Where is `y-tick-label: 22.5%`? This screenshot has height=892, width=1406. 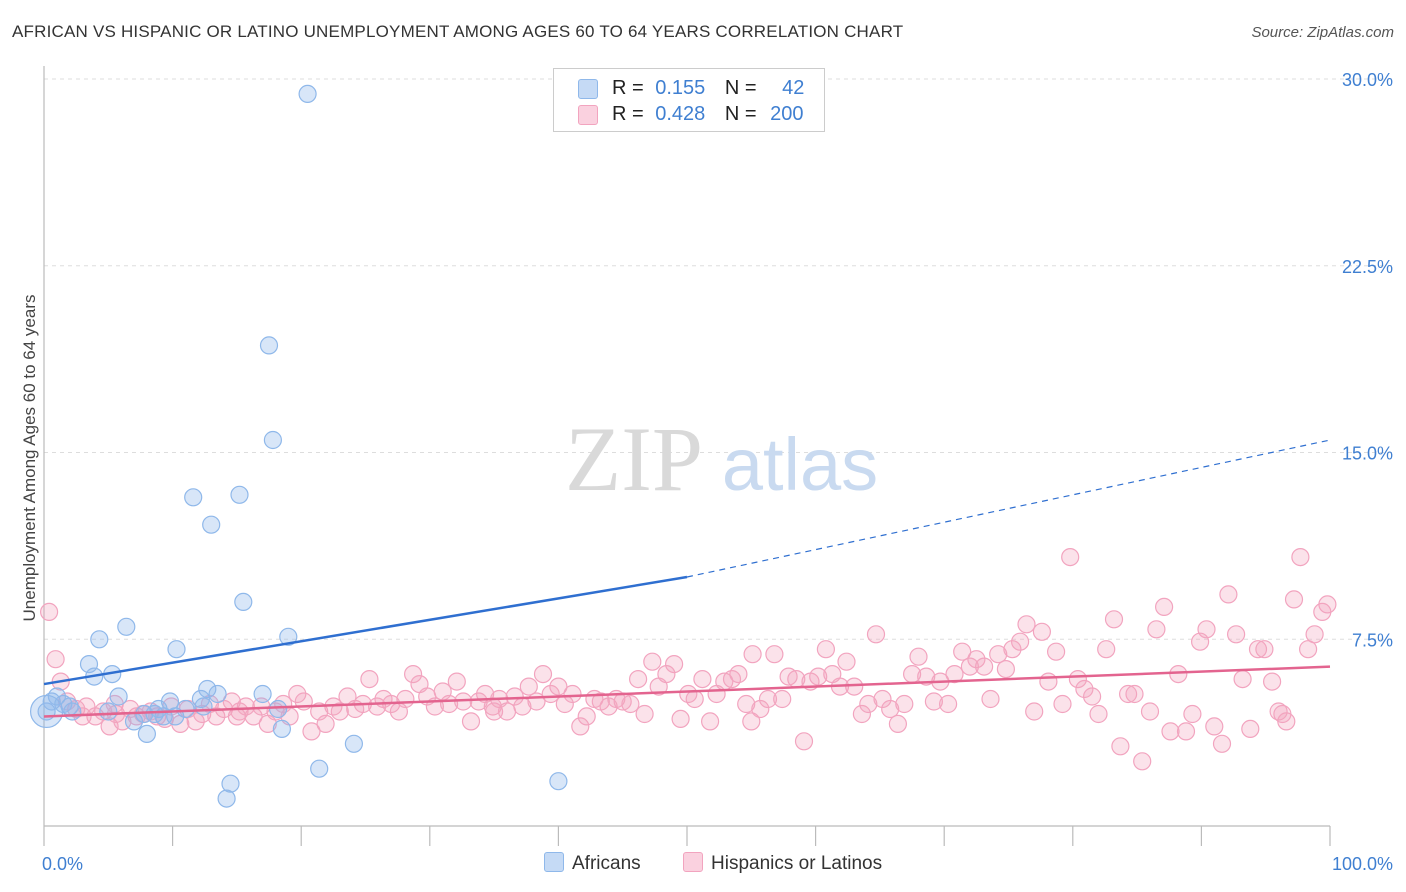 y-tick-label: 22.5% is located at coordinates (1367, 267).